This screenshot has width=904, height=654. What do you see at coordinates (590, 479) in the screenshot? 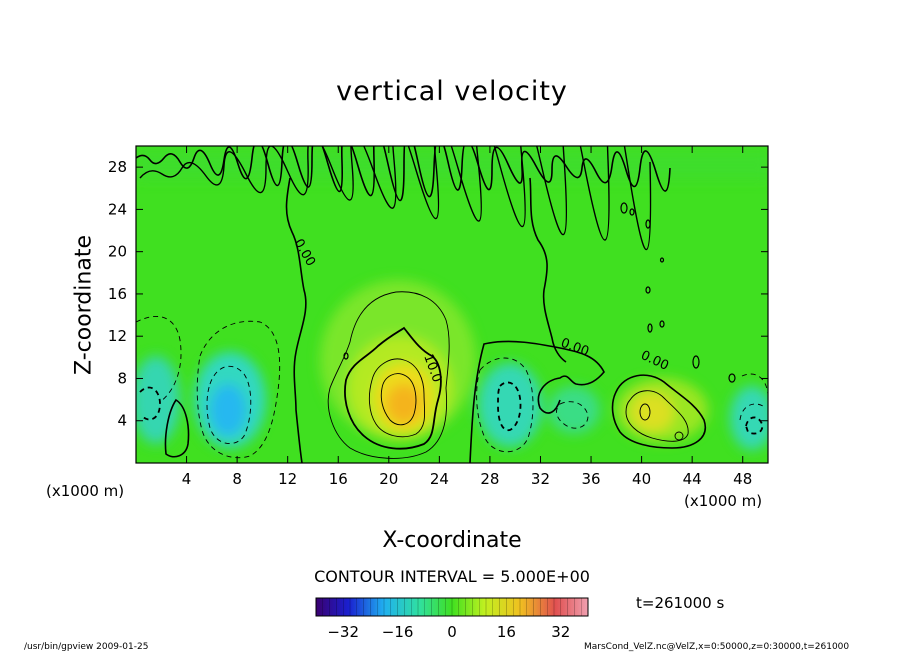
I see `x-tick-label: 36` at bounding box center [590, 479].